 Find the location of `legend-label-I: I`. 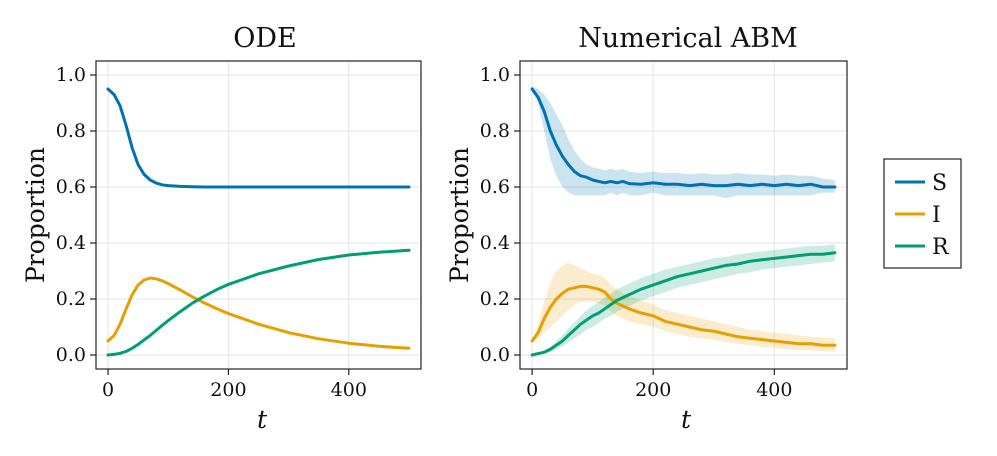

legend-label-I: I is located at coordinates (936, 215).